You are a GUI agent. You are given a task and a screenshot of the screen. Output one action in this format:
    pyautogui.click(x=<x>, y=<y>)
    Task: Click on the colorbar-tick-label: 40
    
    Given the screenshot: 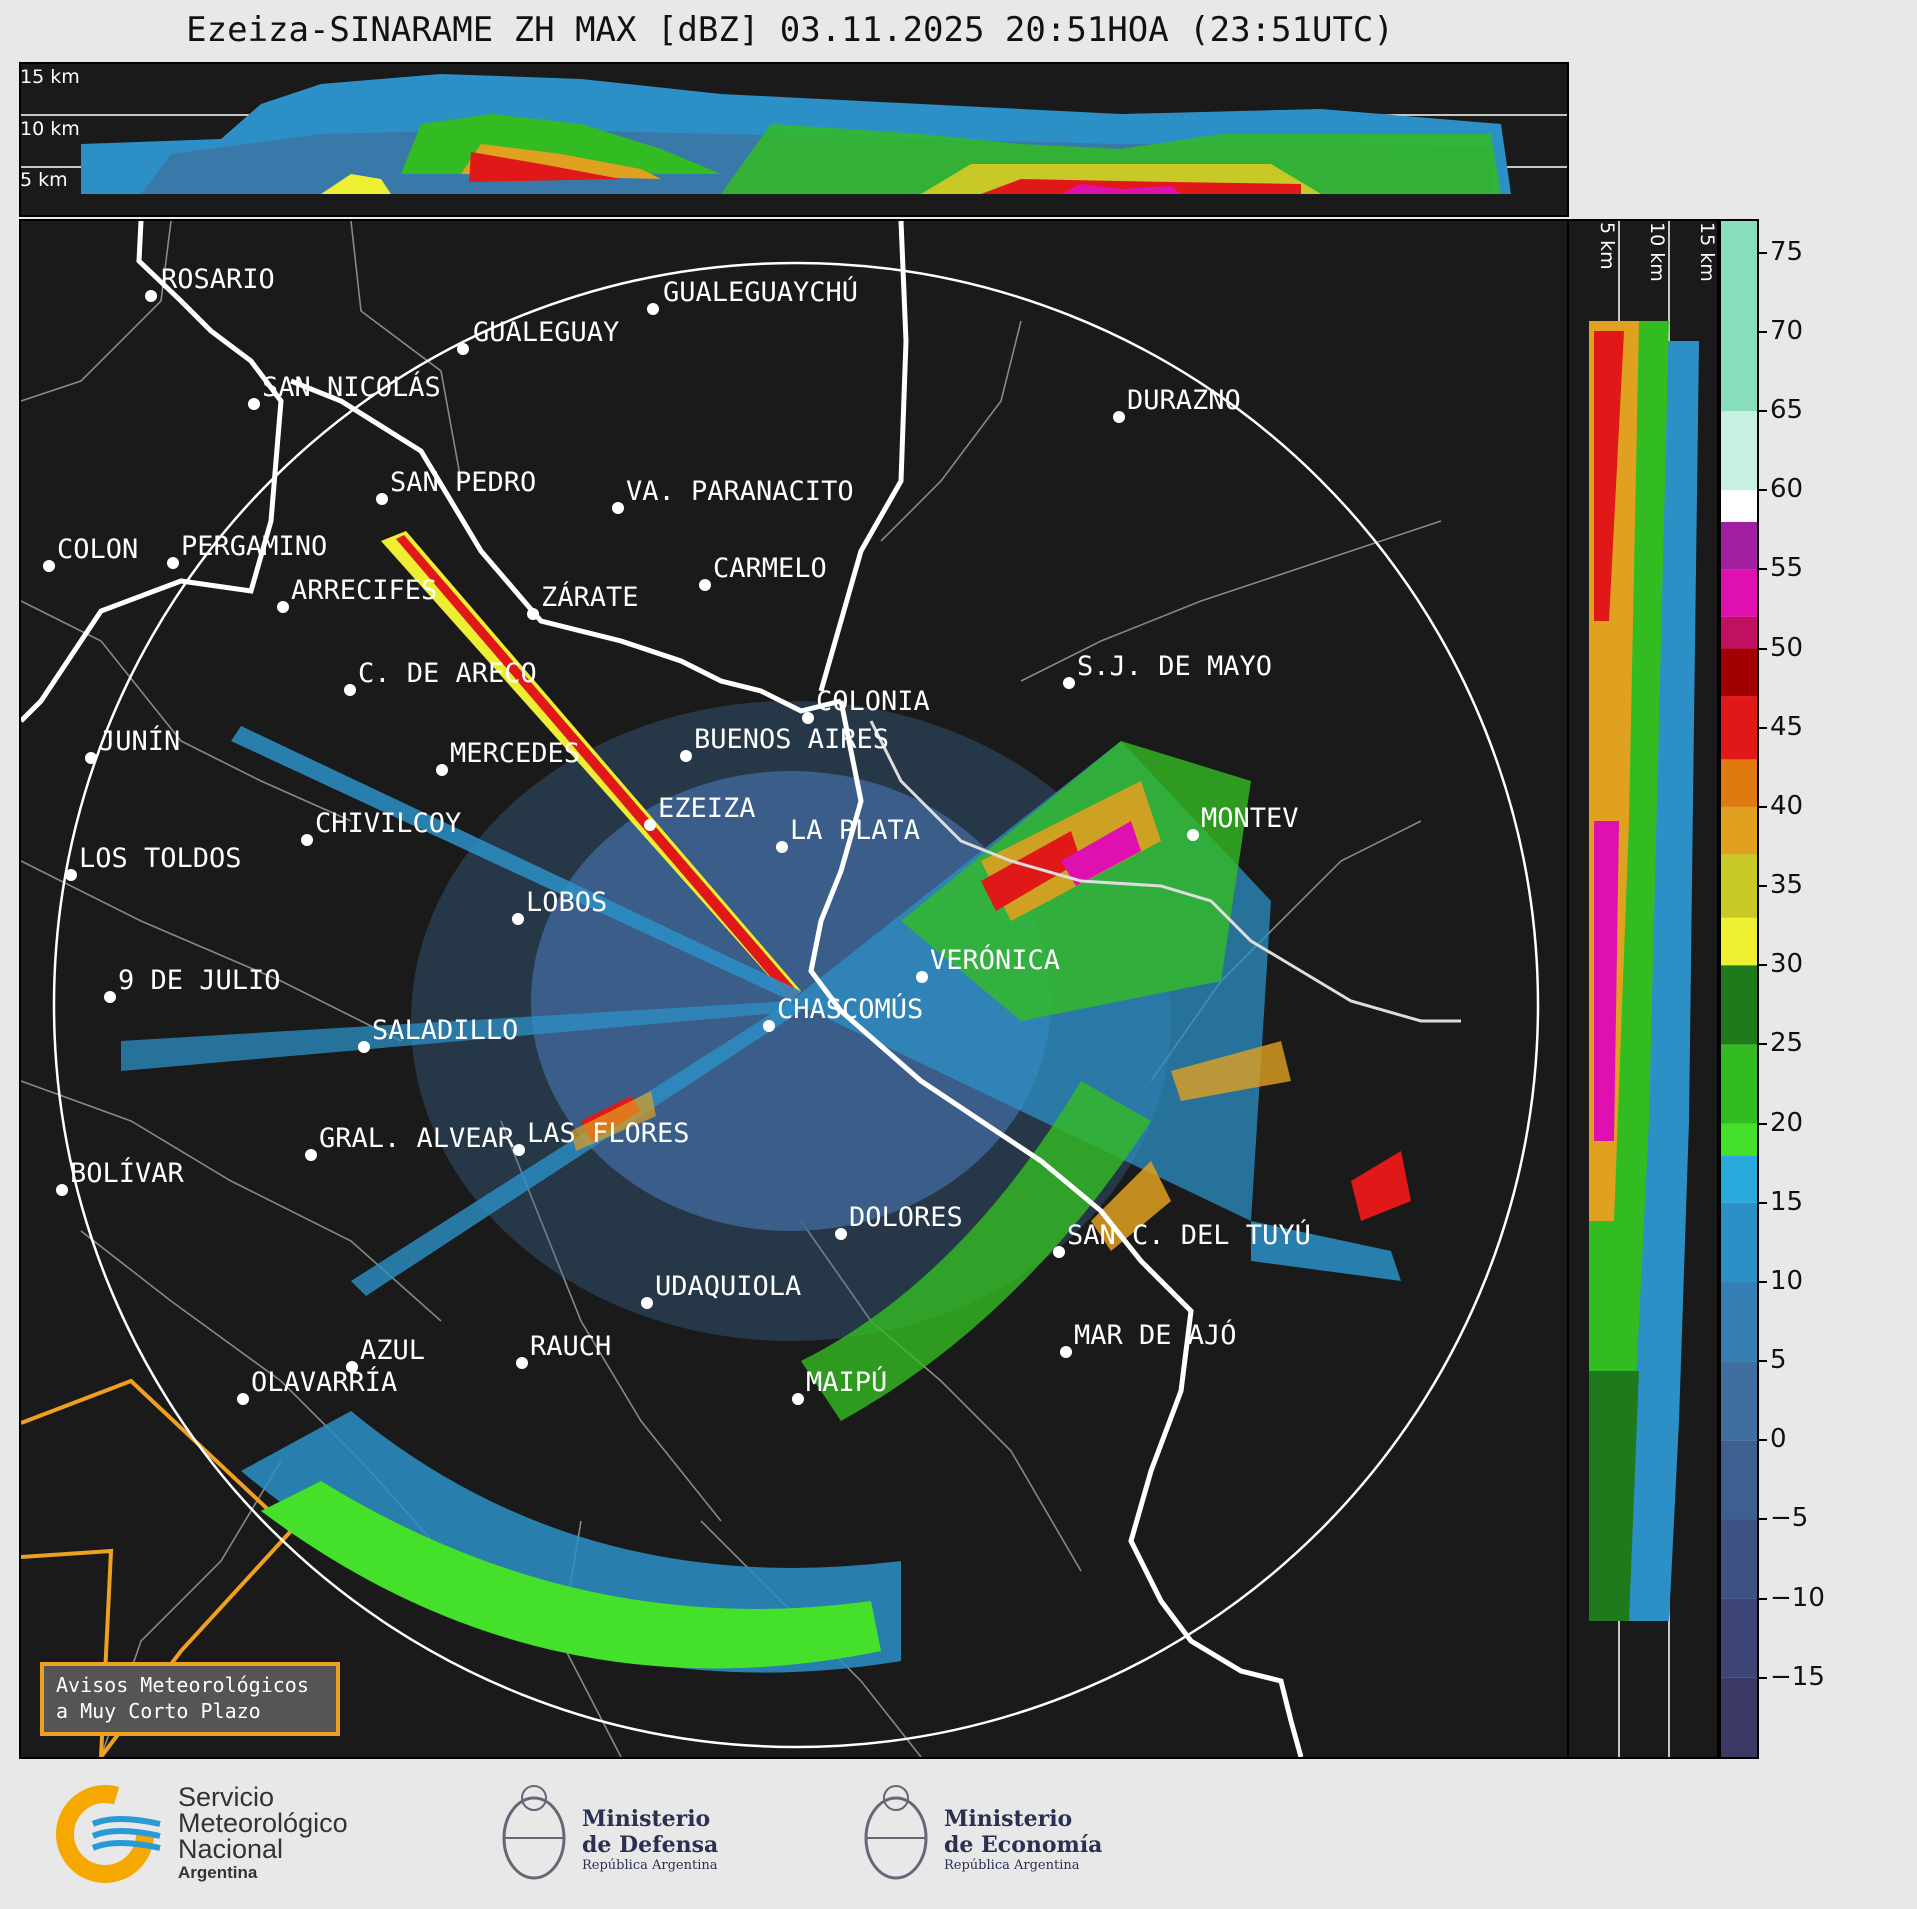 What is the action you would take?
    pyautogui.click(x=1787, y=805)
    